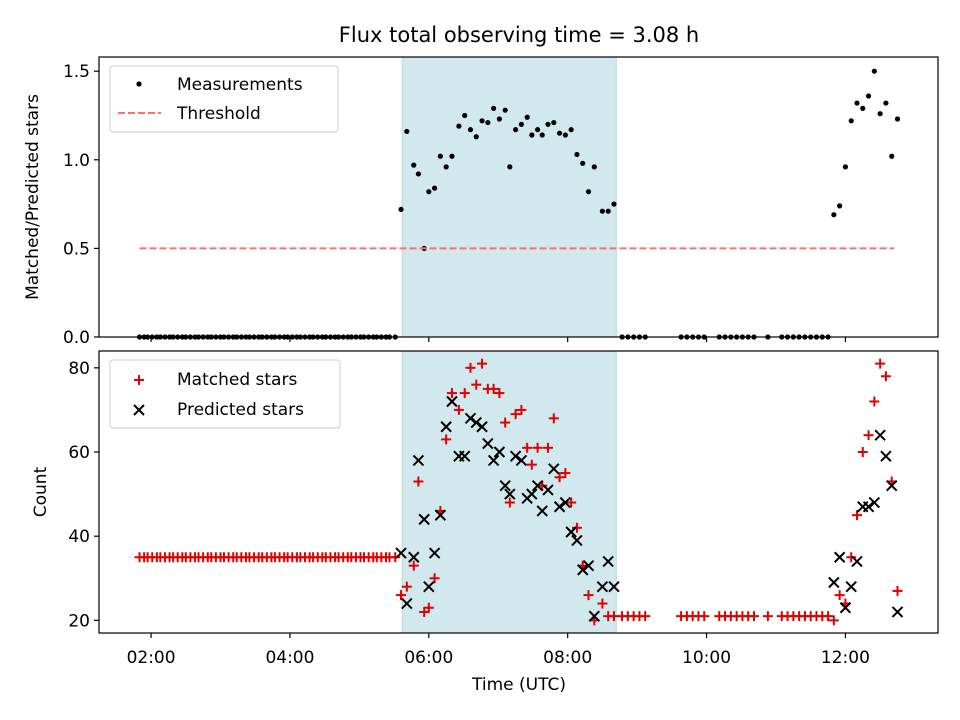  Describe the element at coordinates (498, 339) in the screenshot. I see `x-ticks-top` at that location.